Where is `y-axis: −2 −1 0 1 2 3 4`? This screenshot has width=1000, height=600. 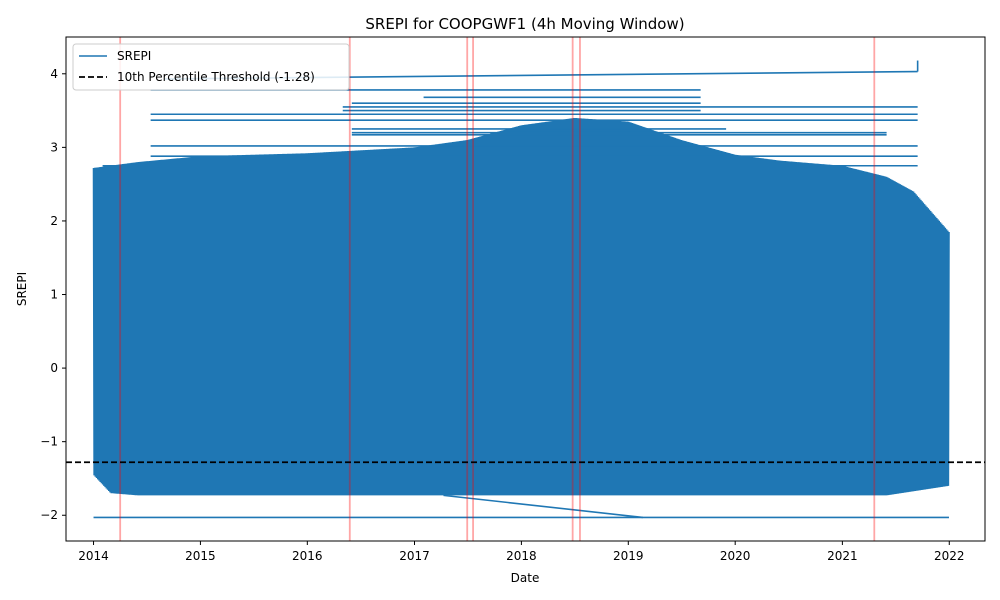
y-axis: −2 −1 0 1 2 3 4 is located at coordinates (53, 294).